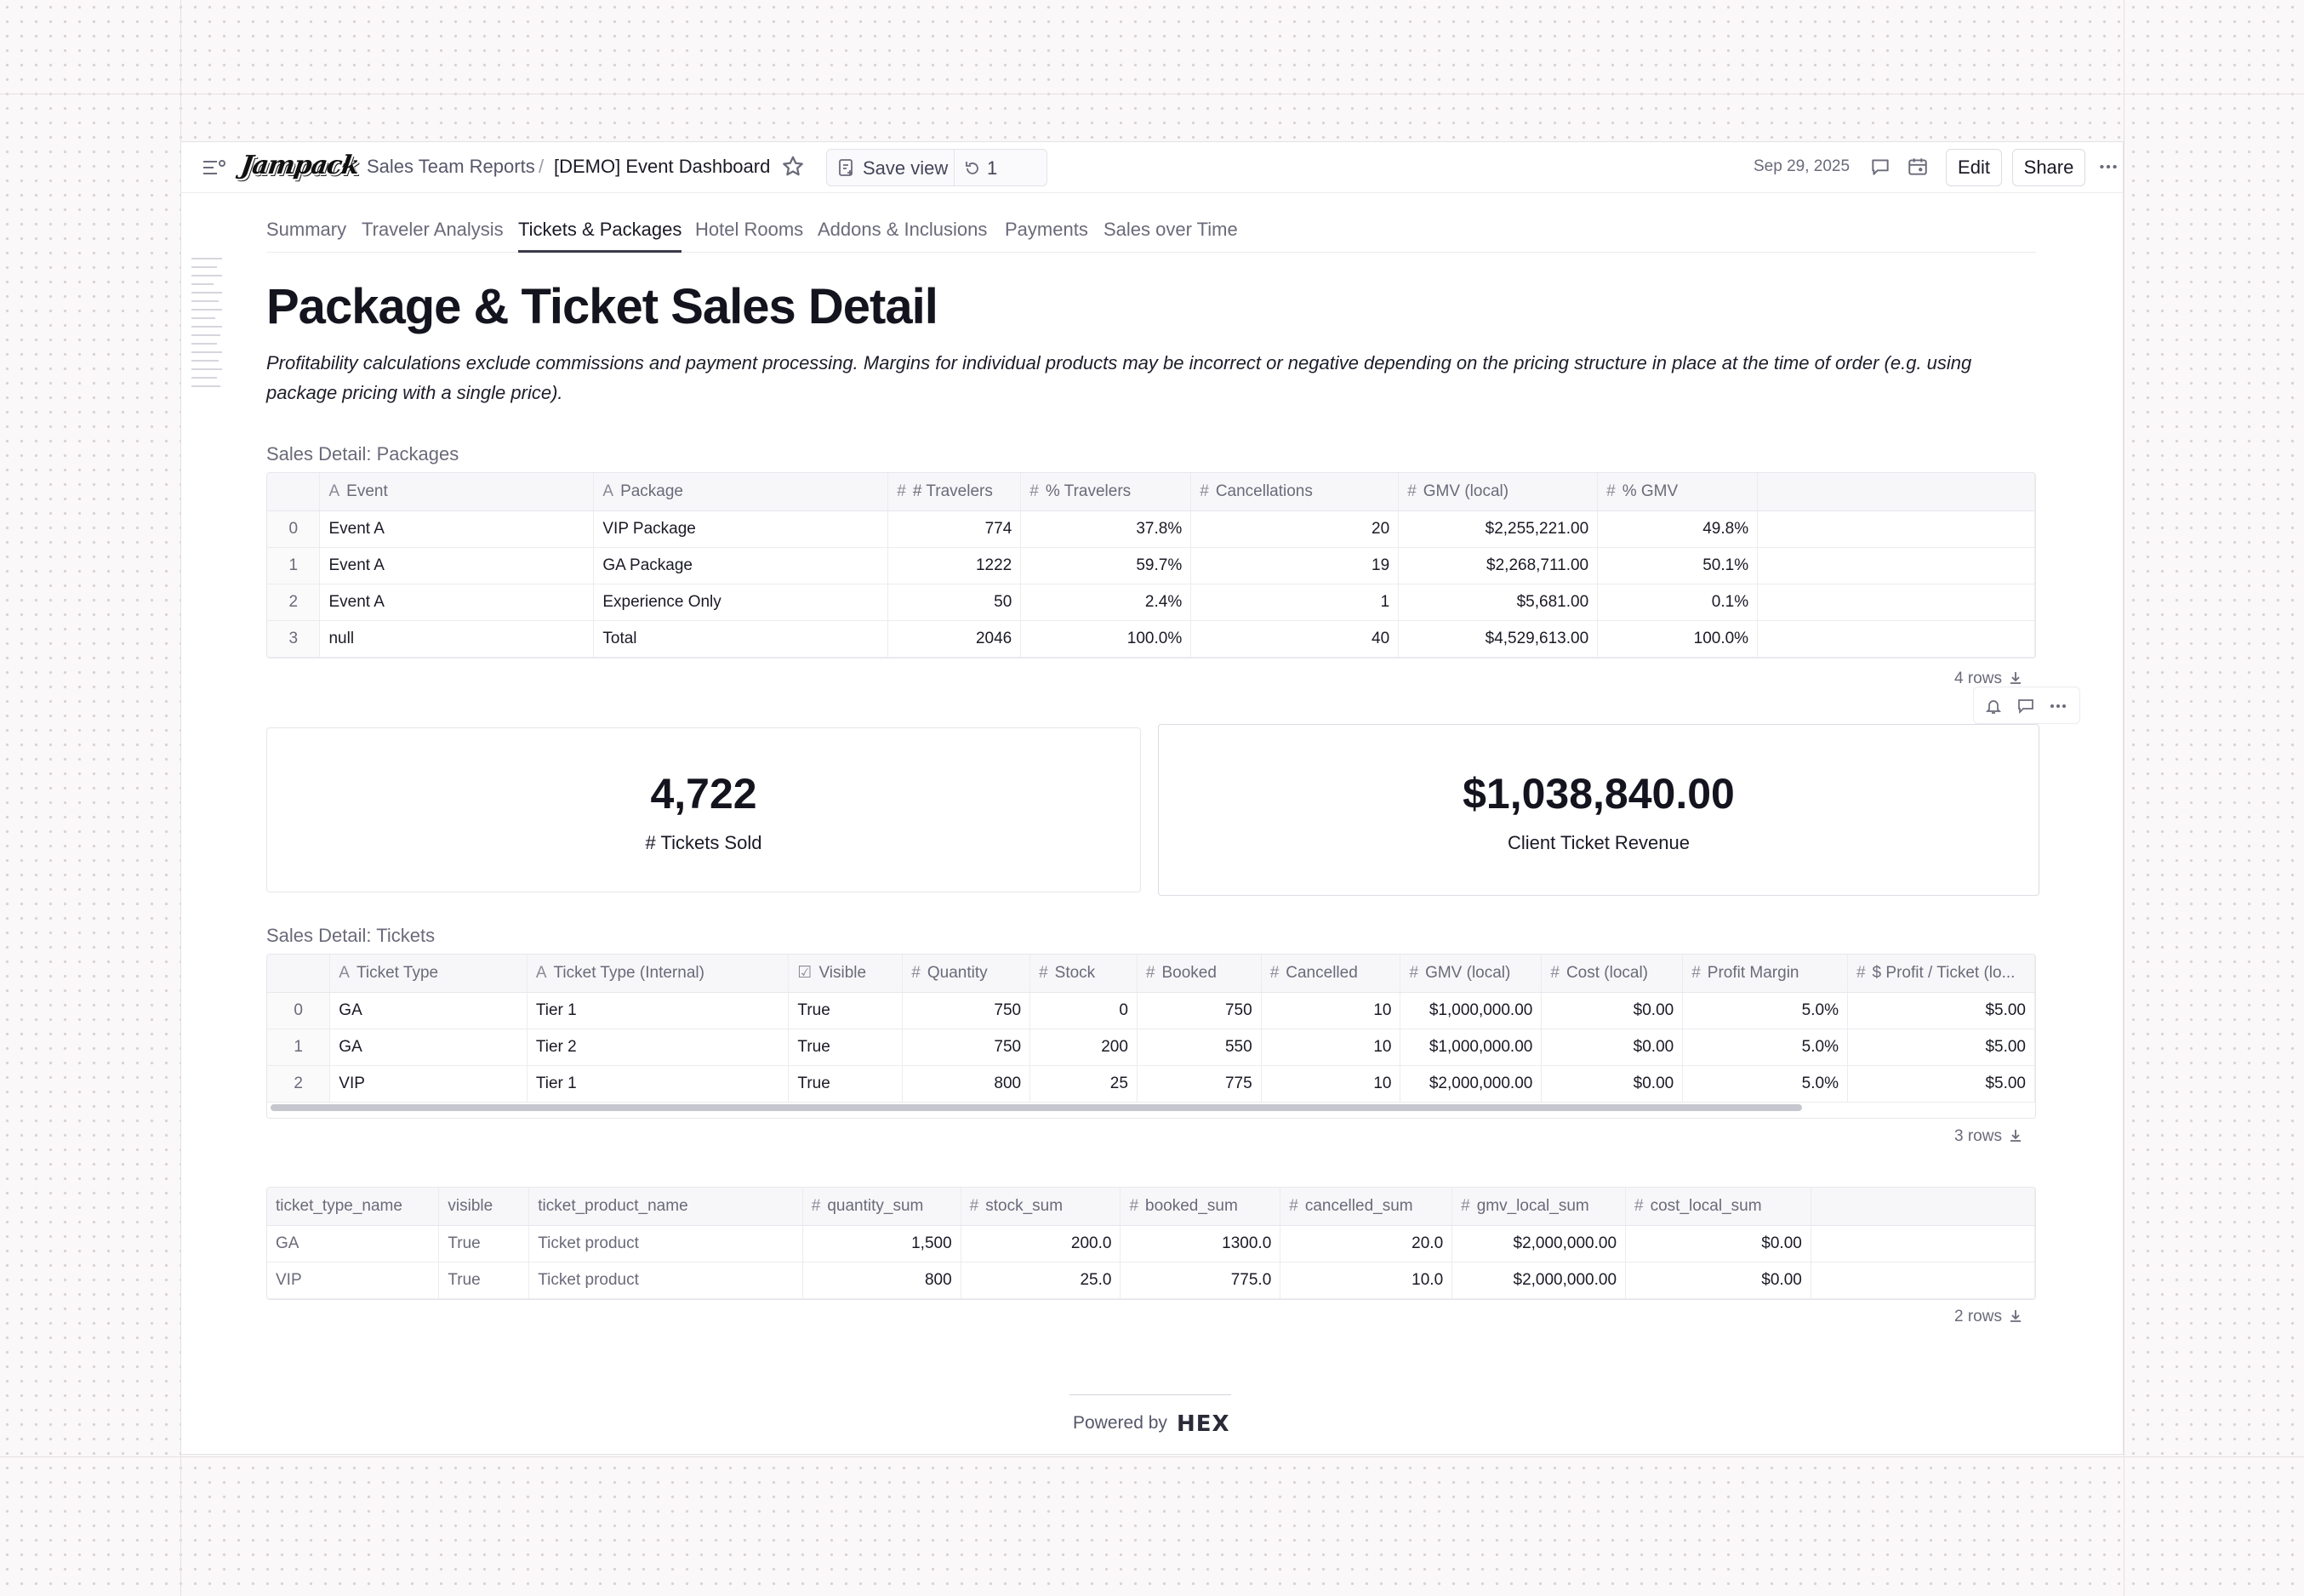 This screenshot has height=1596, width=2304. Describe the element at coordinates (1678, 492) in the screenshot. I see `column-header: # % GMV` at that location.